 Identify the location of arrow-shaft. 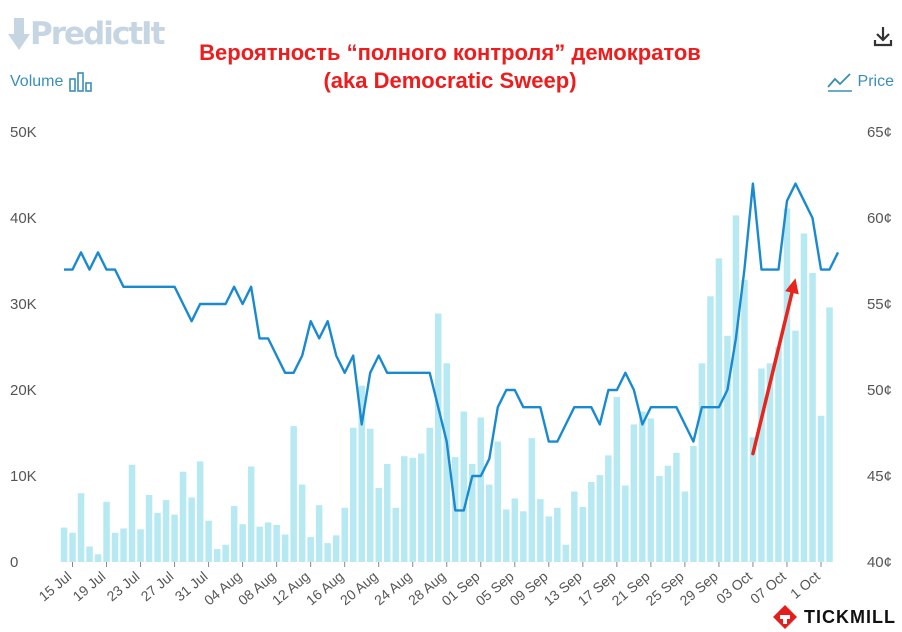
(772, 373).